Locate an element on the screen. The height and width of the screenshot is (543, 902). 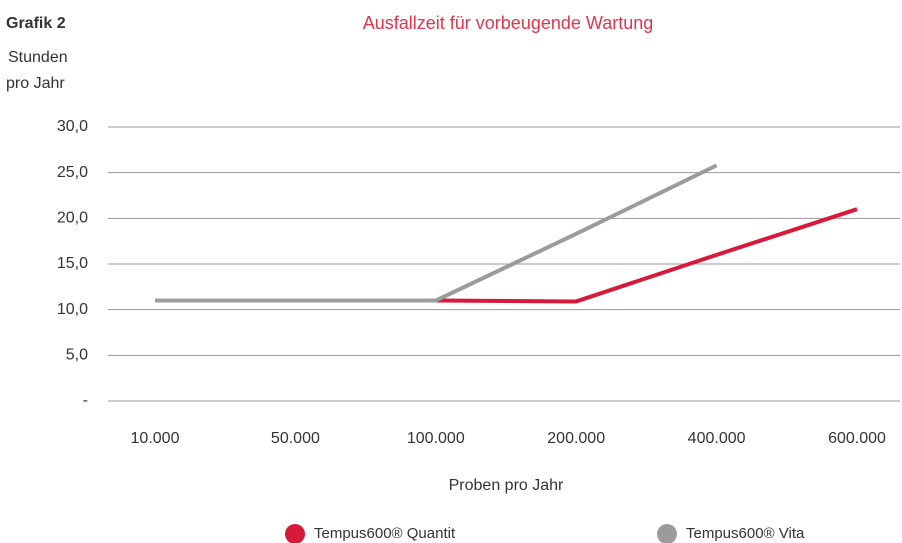
y-axis-label: Stunden is located at coordinates (38, 57).